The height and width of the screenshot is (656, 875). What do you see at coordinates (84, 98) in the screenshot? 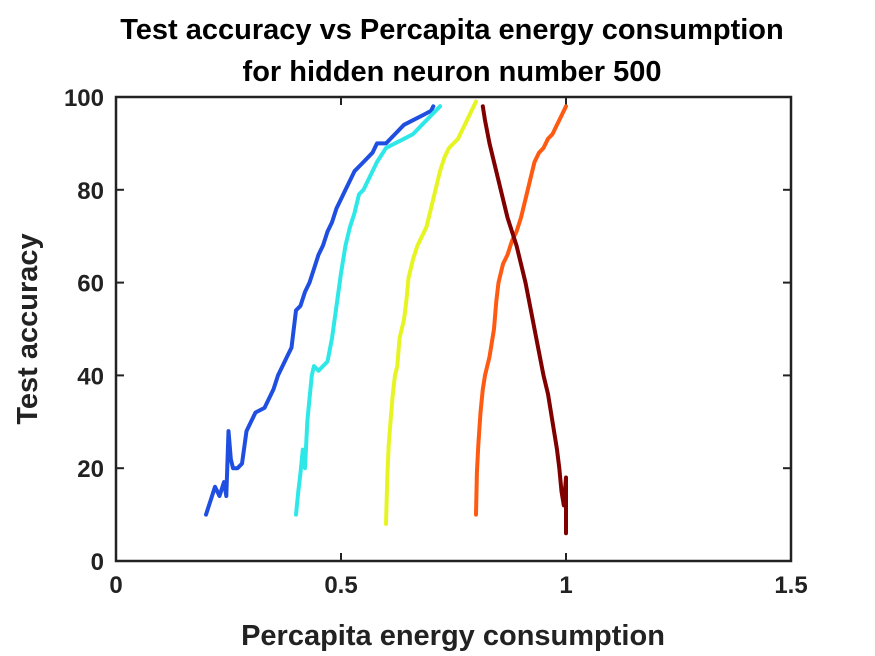
I see `y-tick-label: 100` at bounding box center [84, 98].